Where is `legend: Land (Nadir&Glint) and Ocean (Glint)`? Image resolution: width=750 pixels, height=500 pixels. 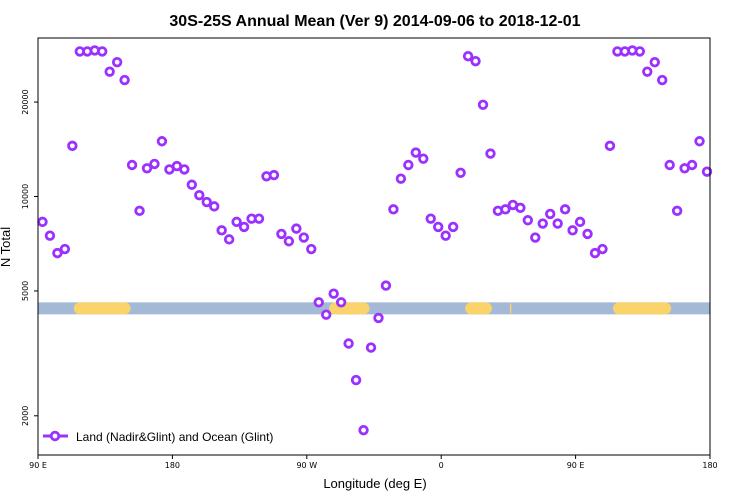
legend: Land (Nadir&Glint) and Ocean (Glint) is located at coordinates (158, 437).